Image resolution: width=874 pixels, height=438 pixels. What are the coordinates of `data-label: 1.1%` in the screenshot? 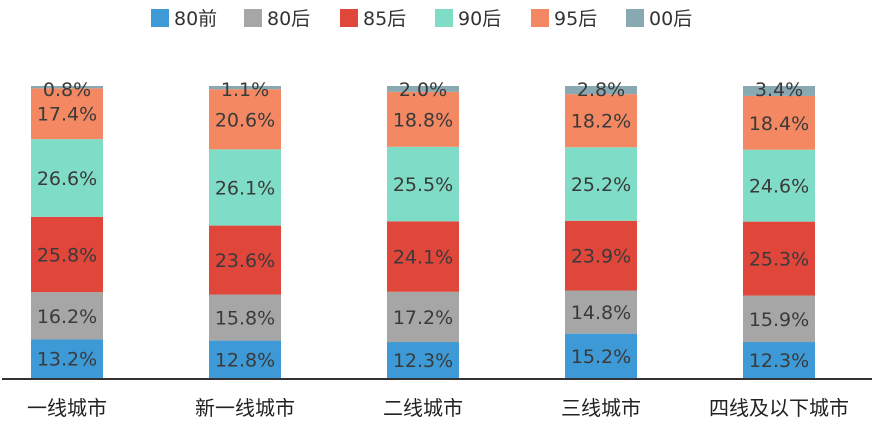 It's located at (245, 90).